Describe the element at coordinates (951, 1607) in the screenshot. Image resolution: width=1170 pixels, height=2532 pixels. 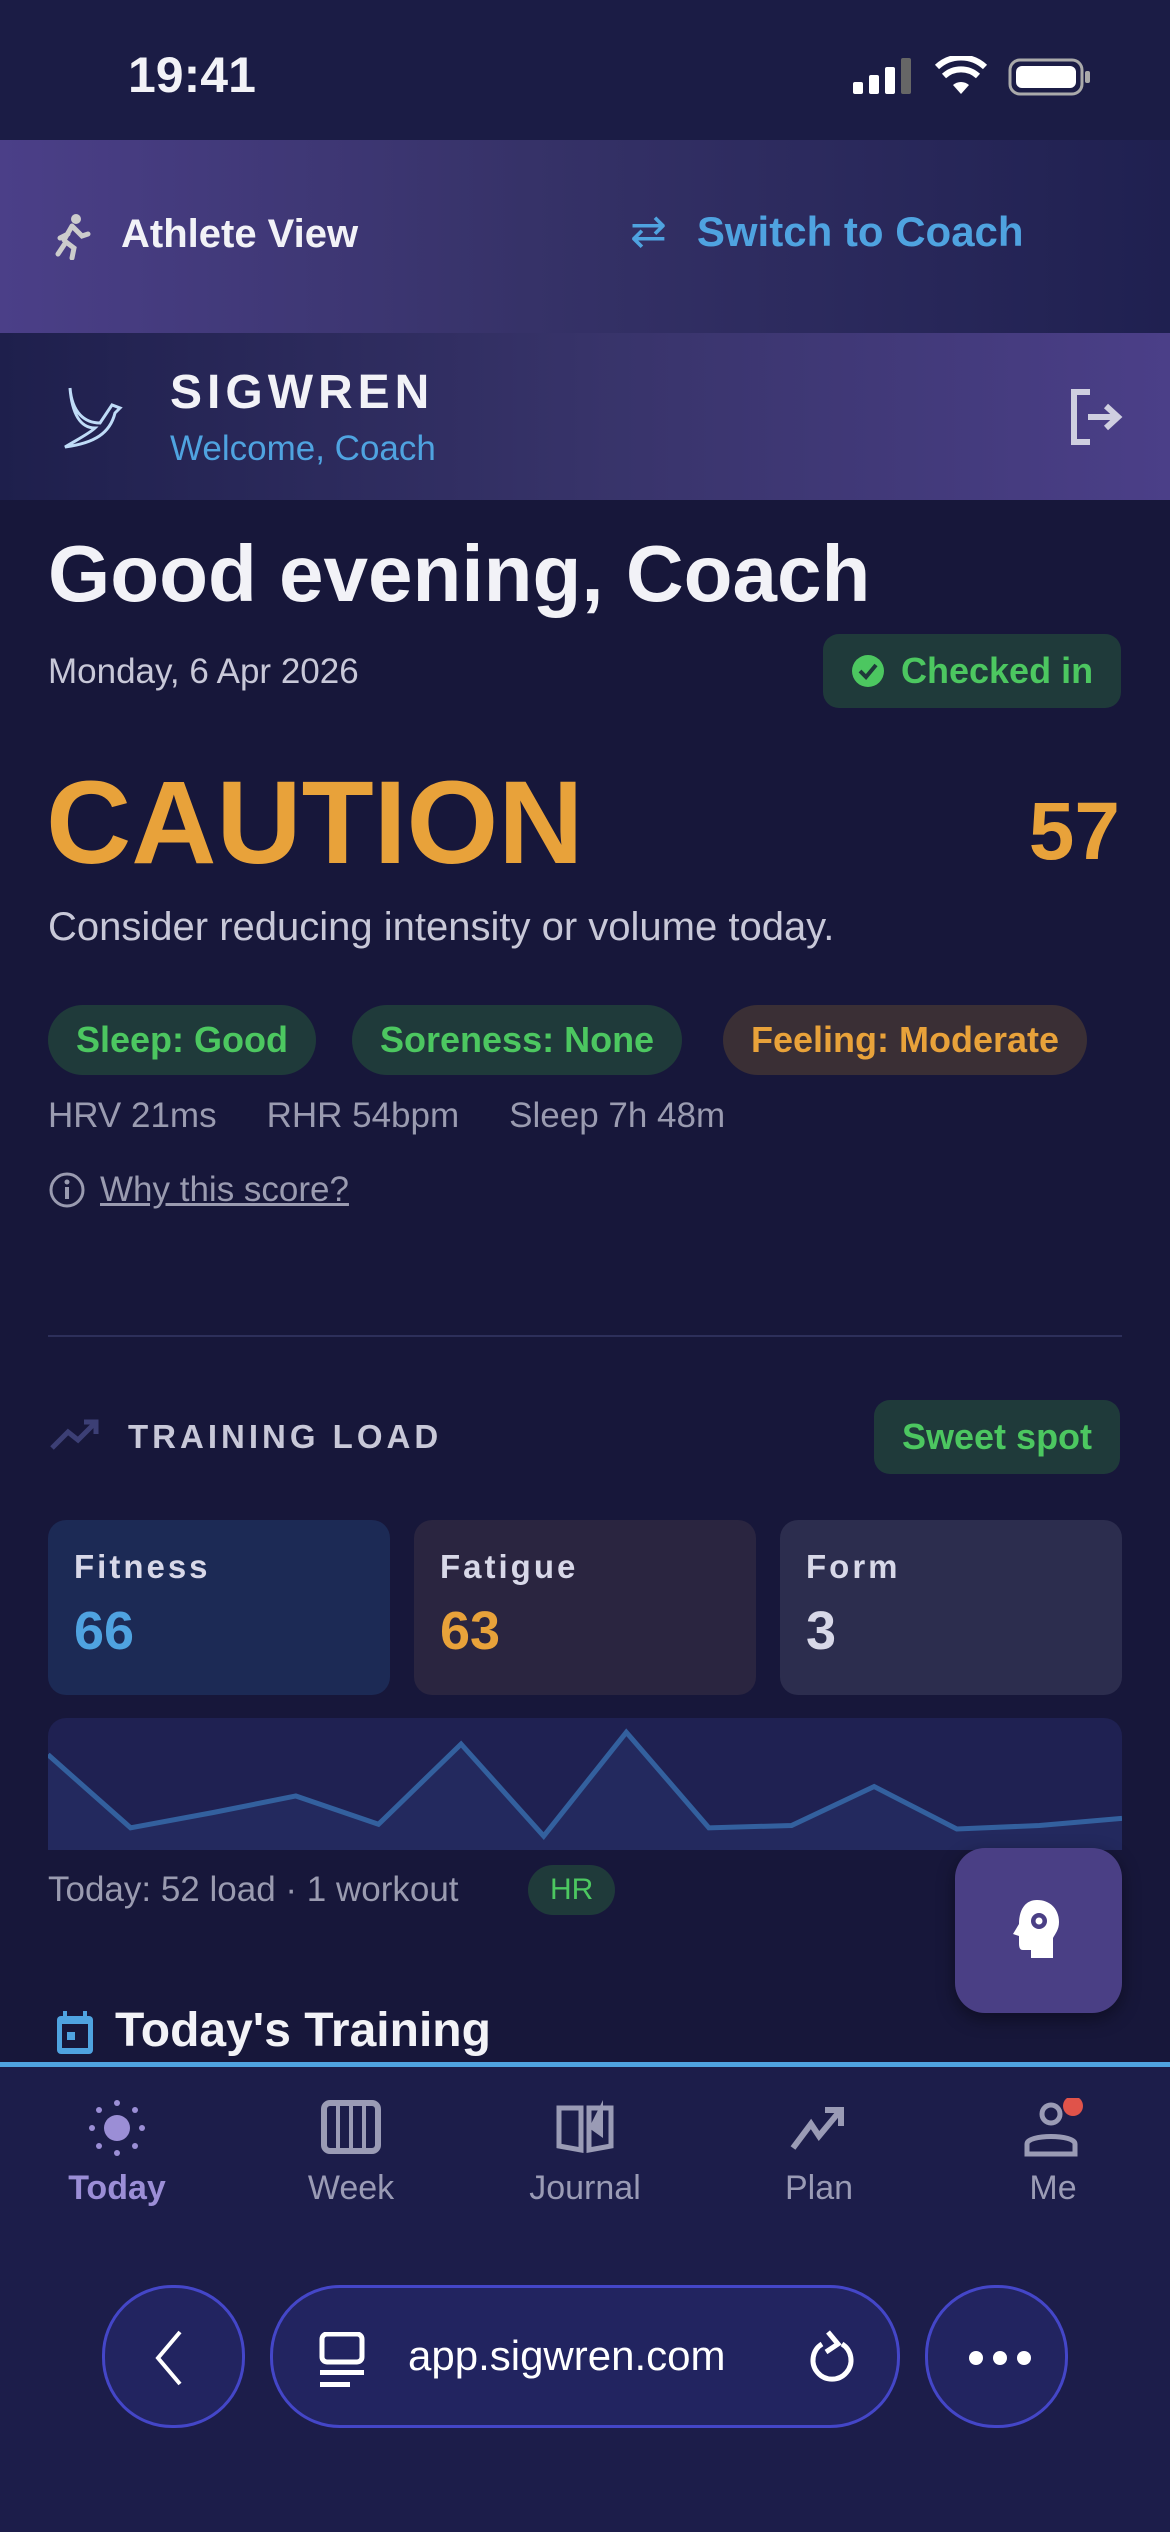
I see `form-card: Form 3` at that location.